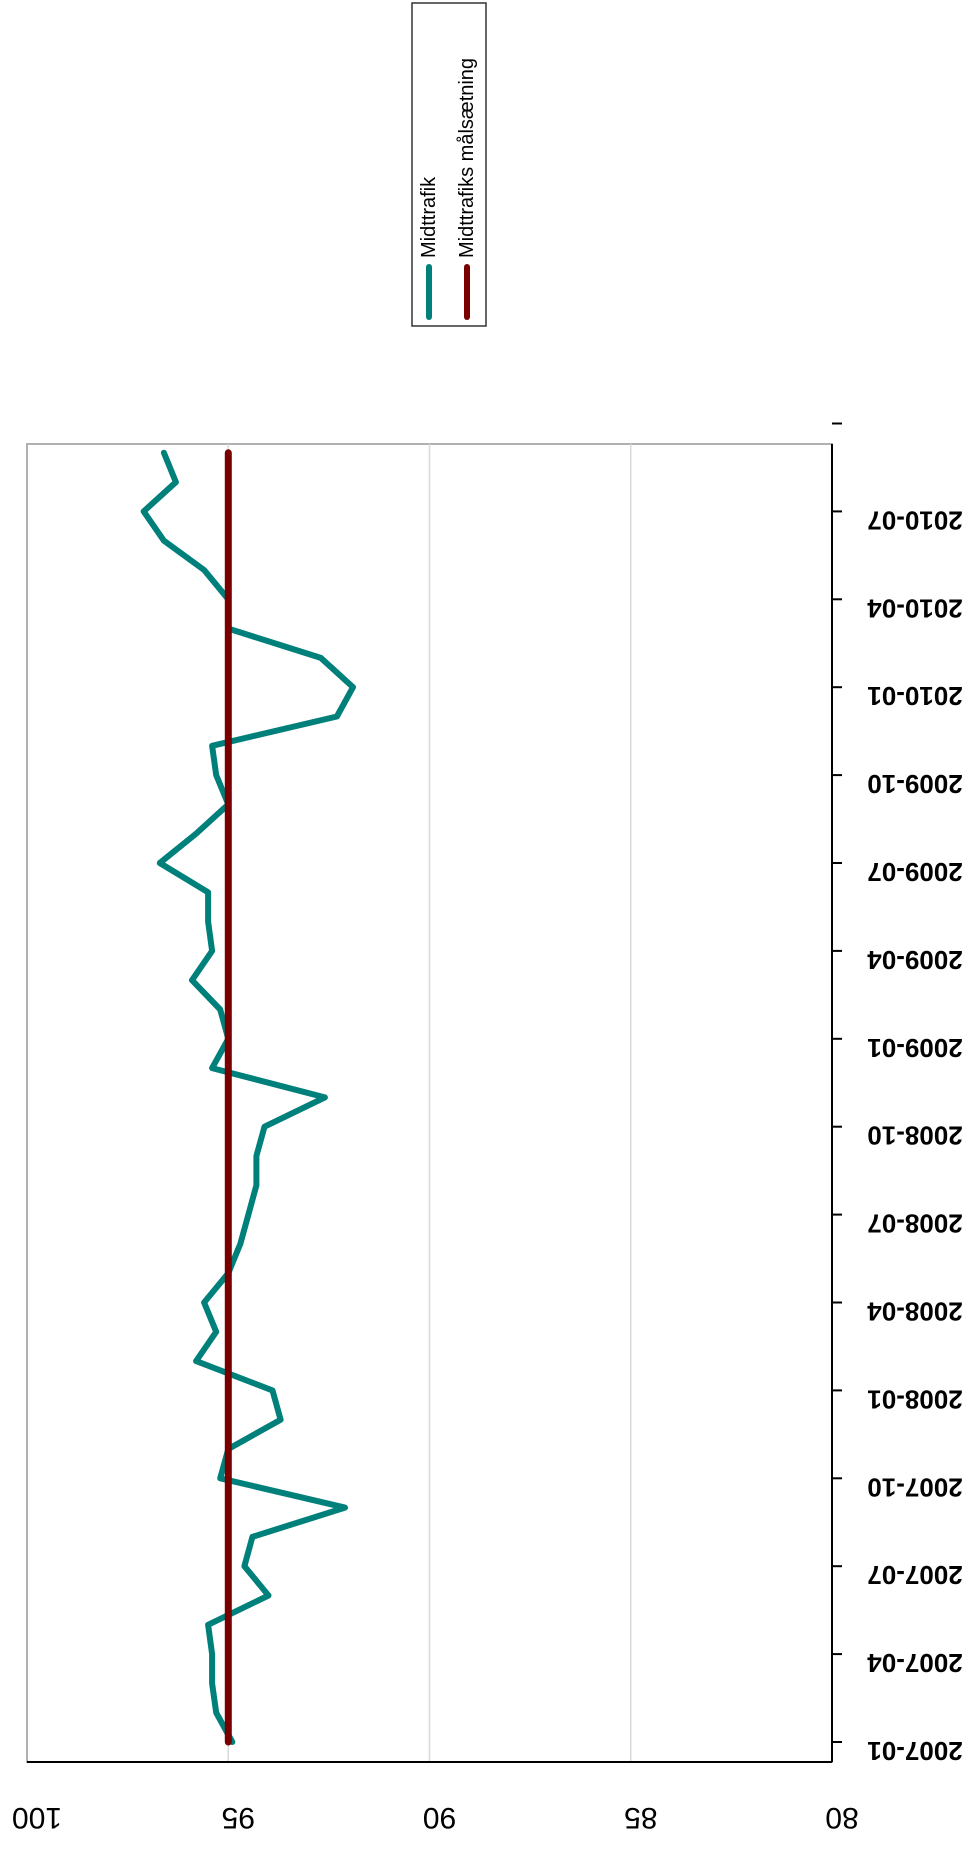  I want to click on x-tick-label: 2008-01, so click(914, 1399).